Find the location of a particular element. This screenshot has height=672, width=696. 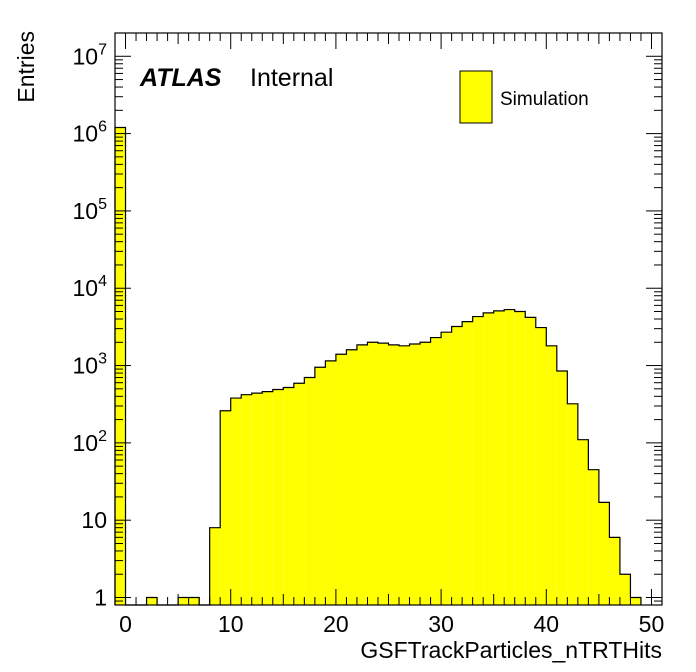

x-tick-label: 40 is located at coordinates (546, 624).